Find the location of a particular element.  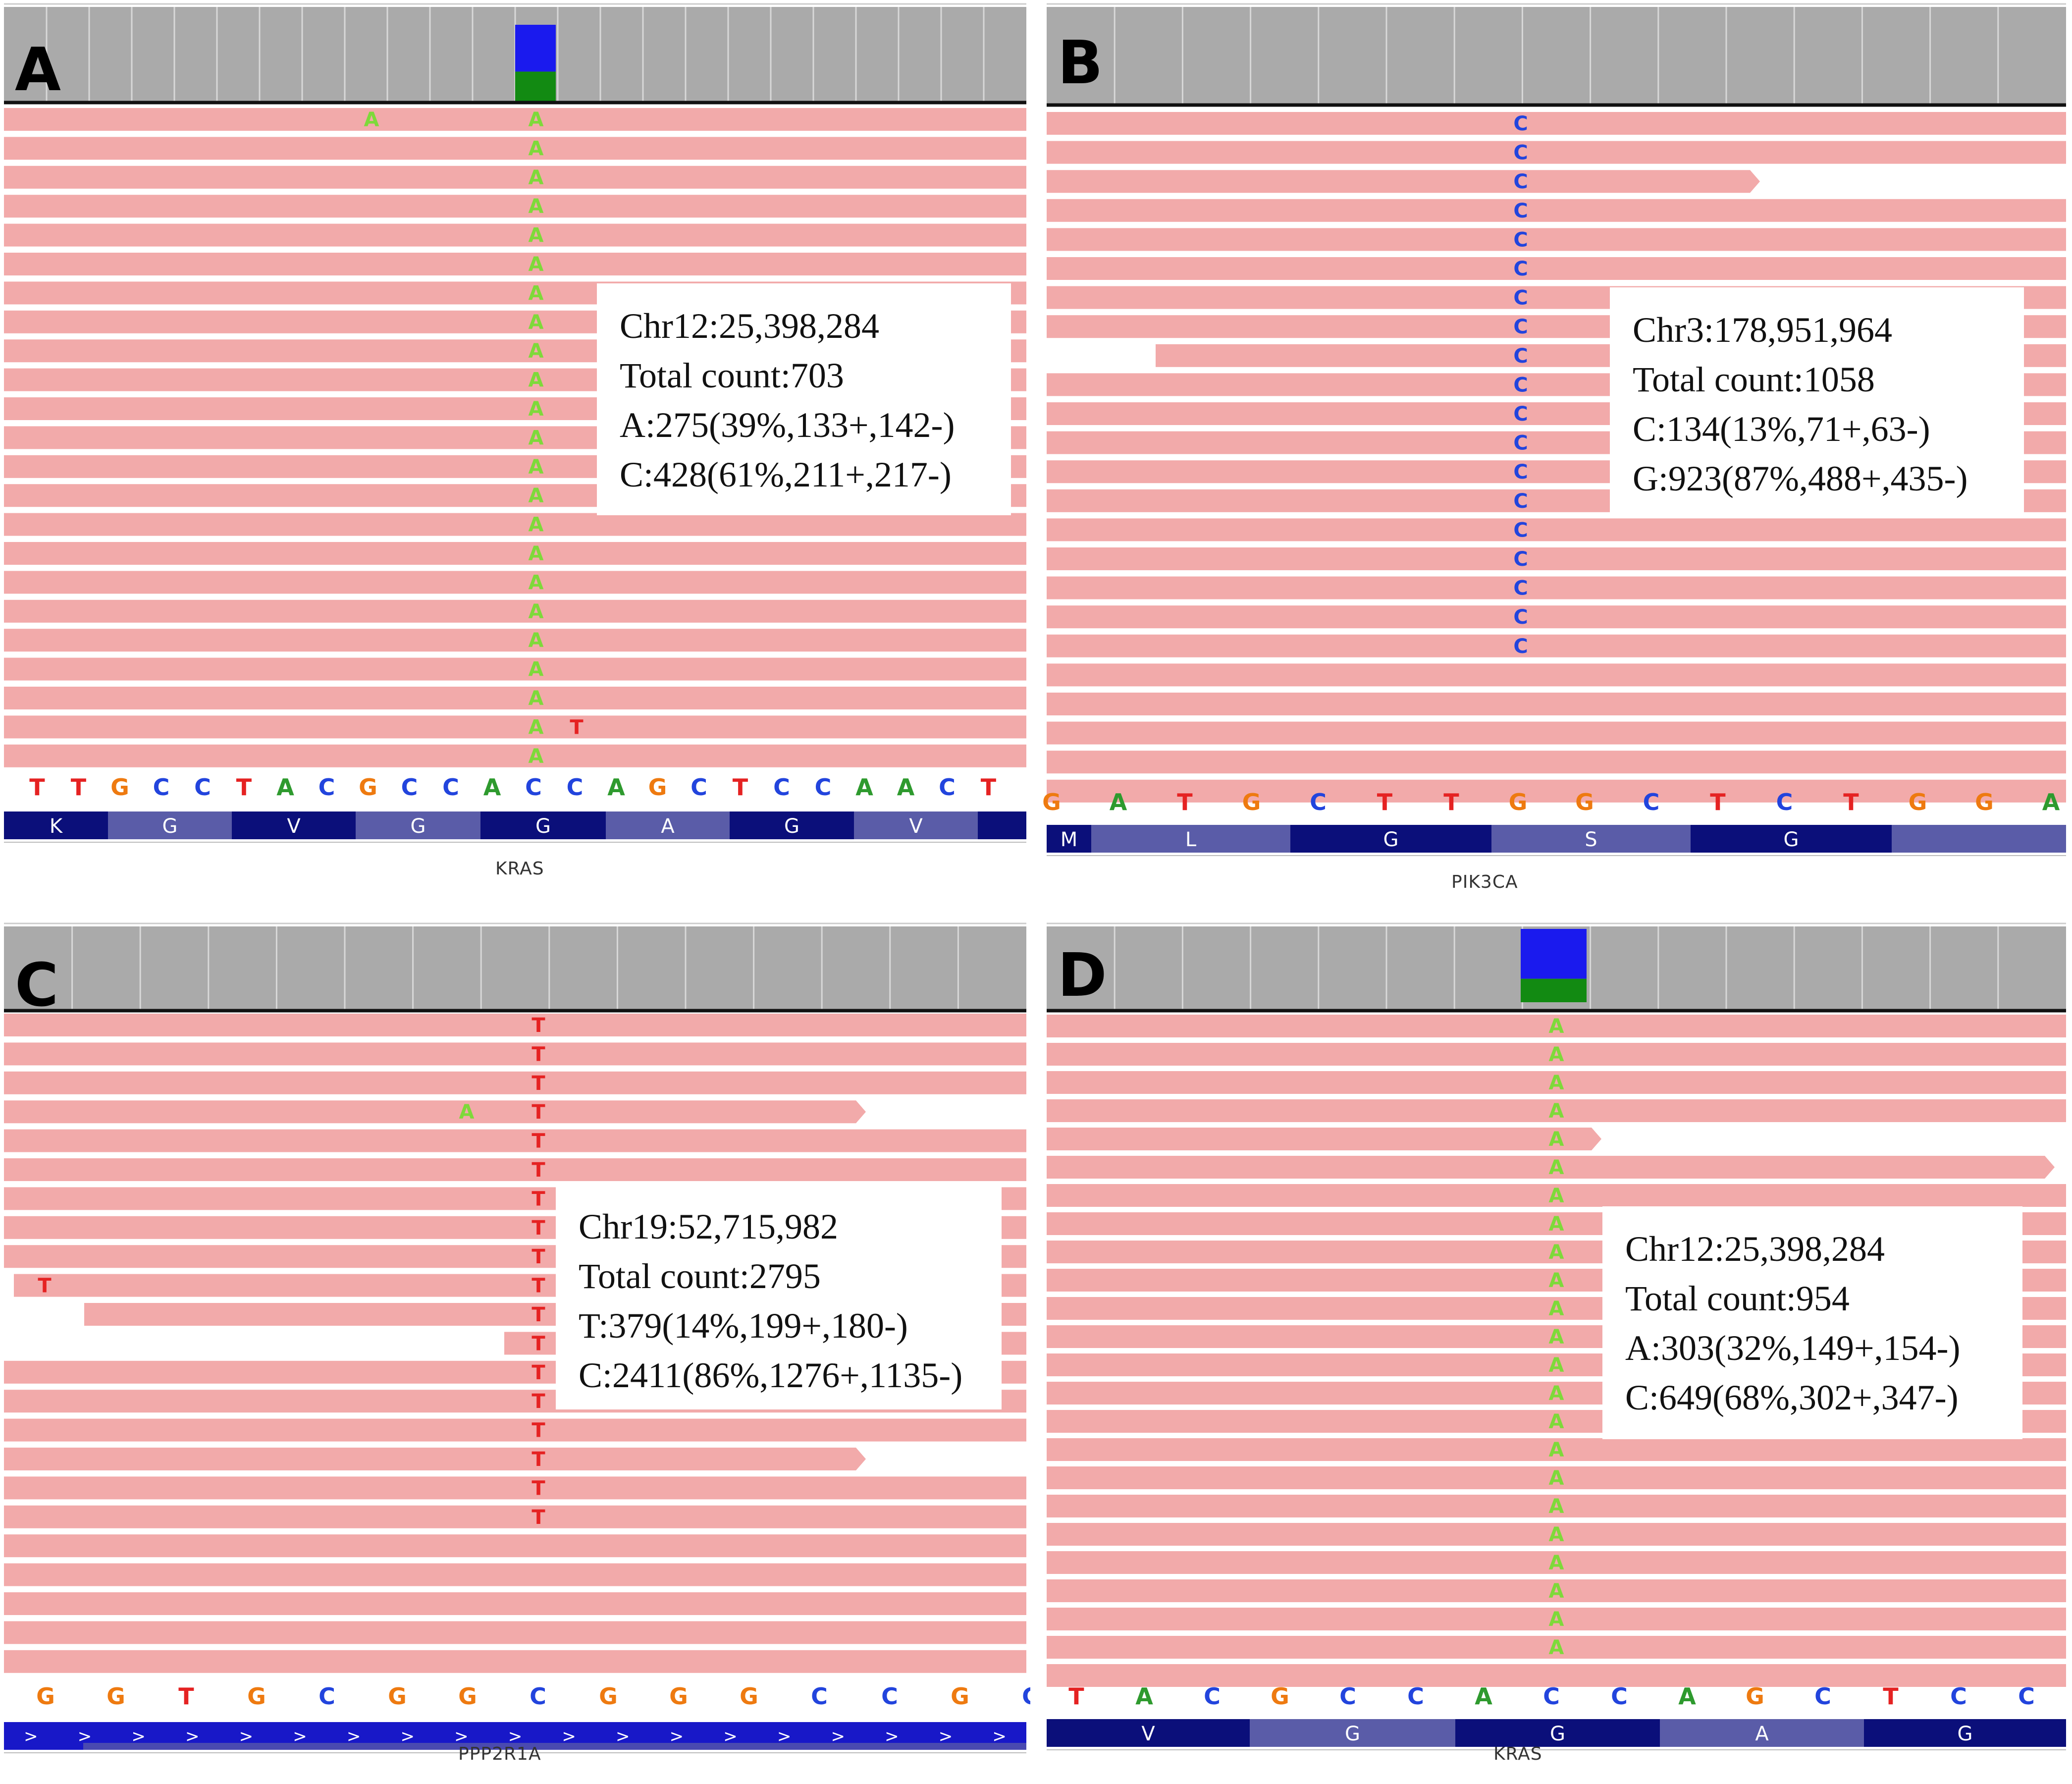

allele-2-text: G:923(87%,488+,435-) is located at coordinates (1800, 478).